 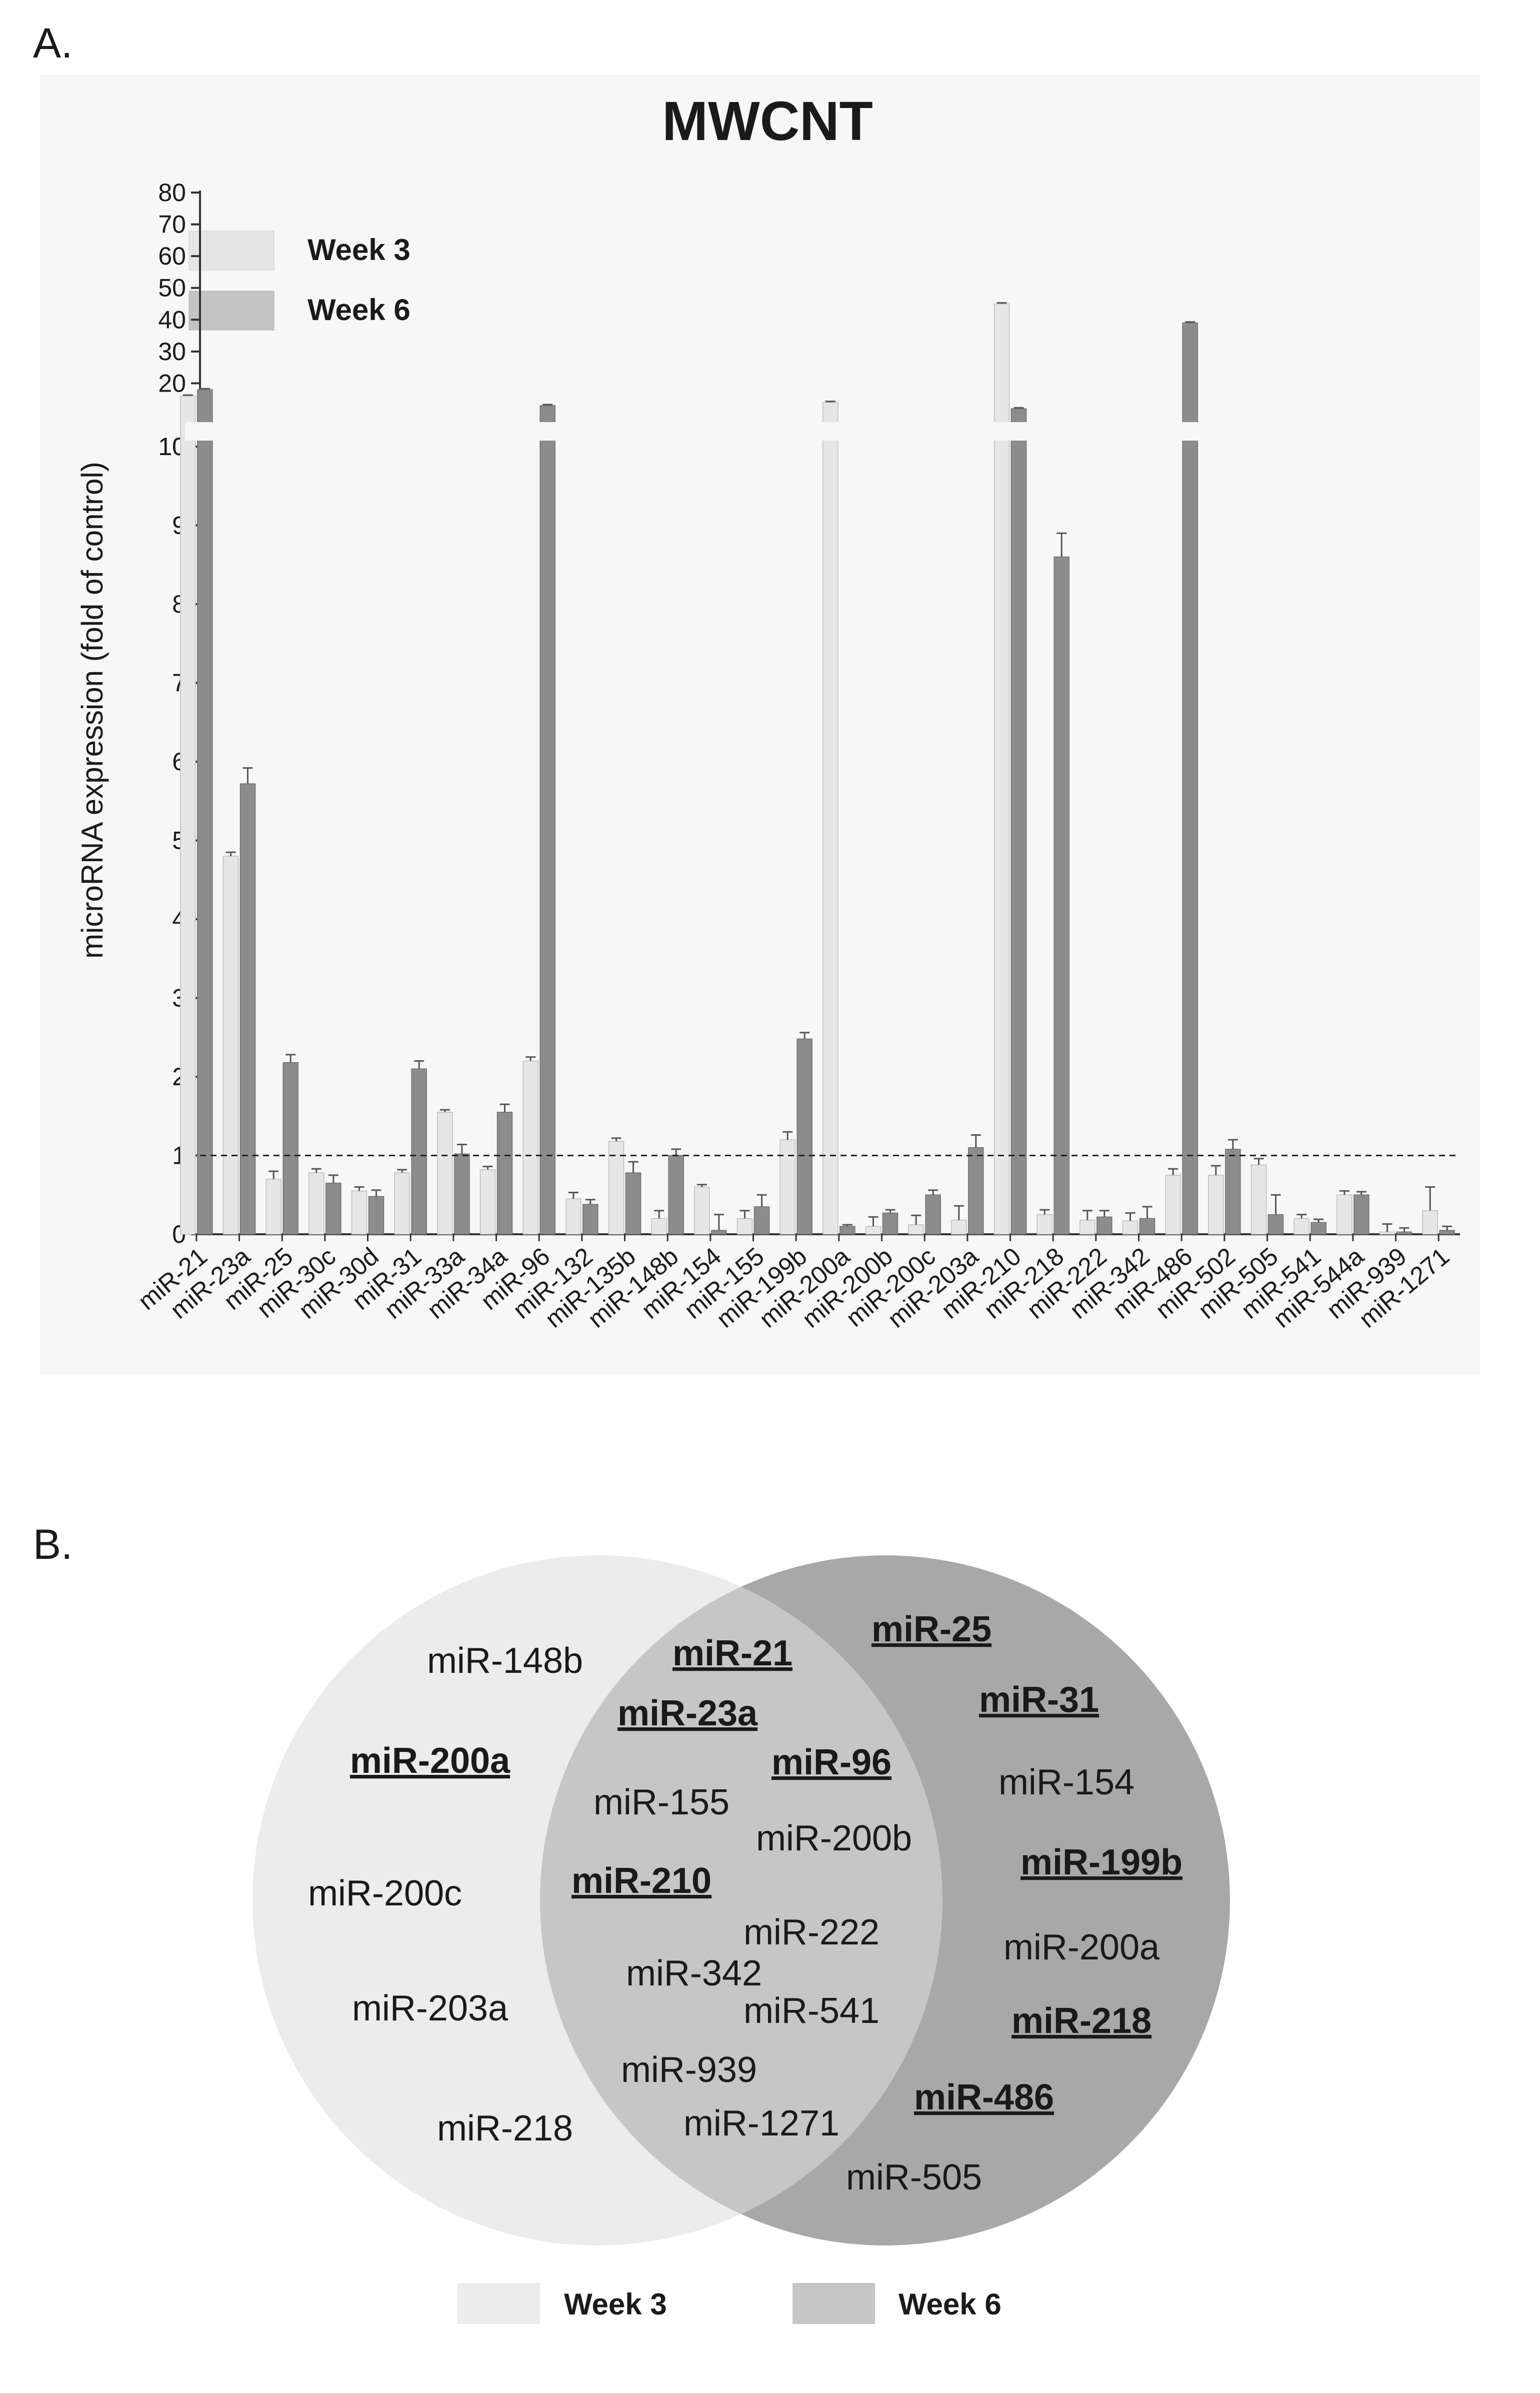 I want to click on venn-label-overlap: miR-939, so click(x=689, y=2070).